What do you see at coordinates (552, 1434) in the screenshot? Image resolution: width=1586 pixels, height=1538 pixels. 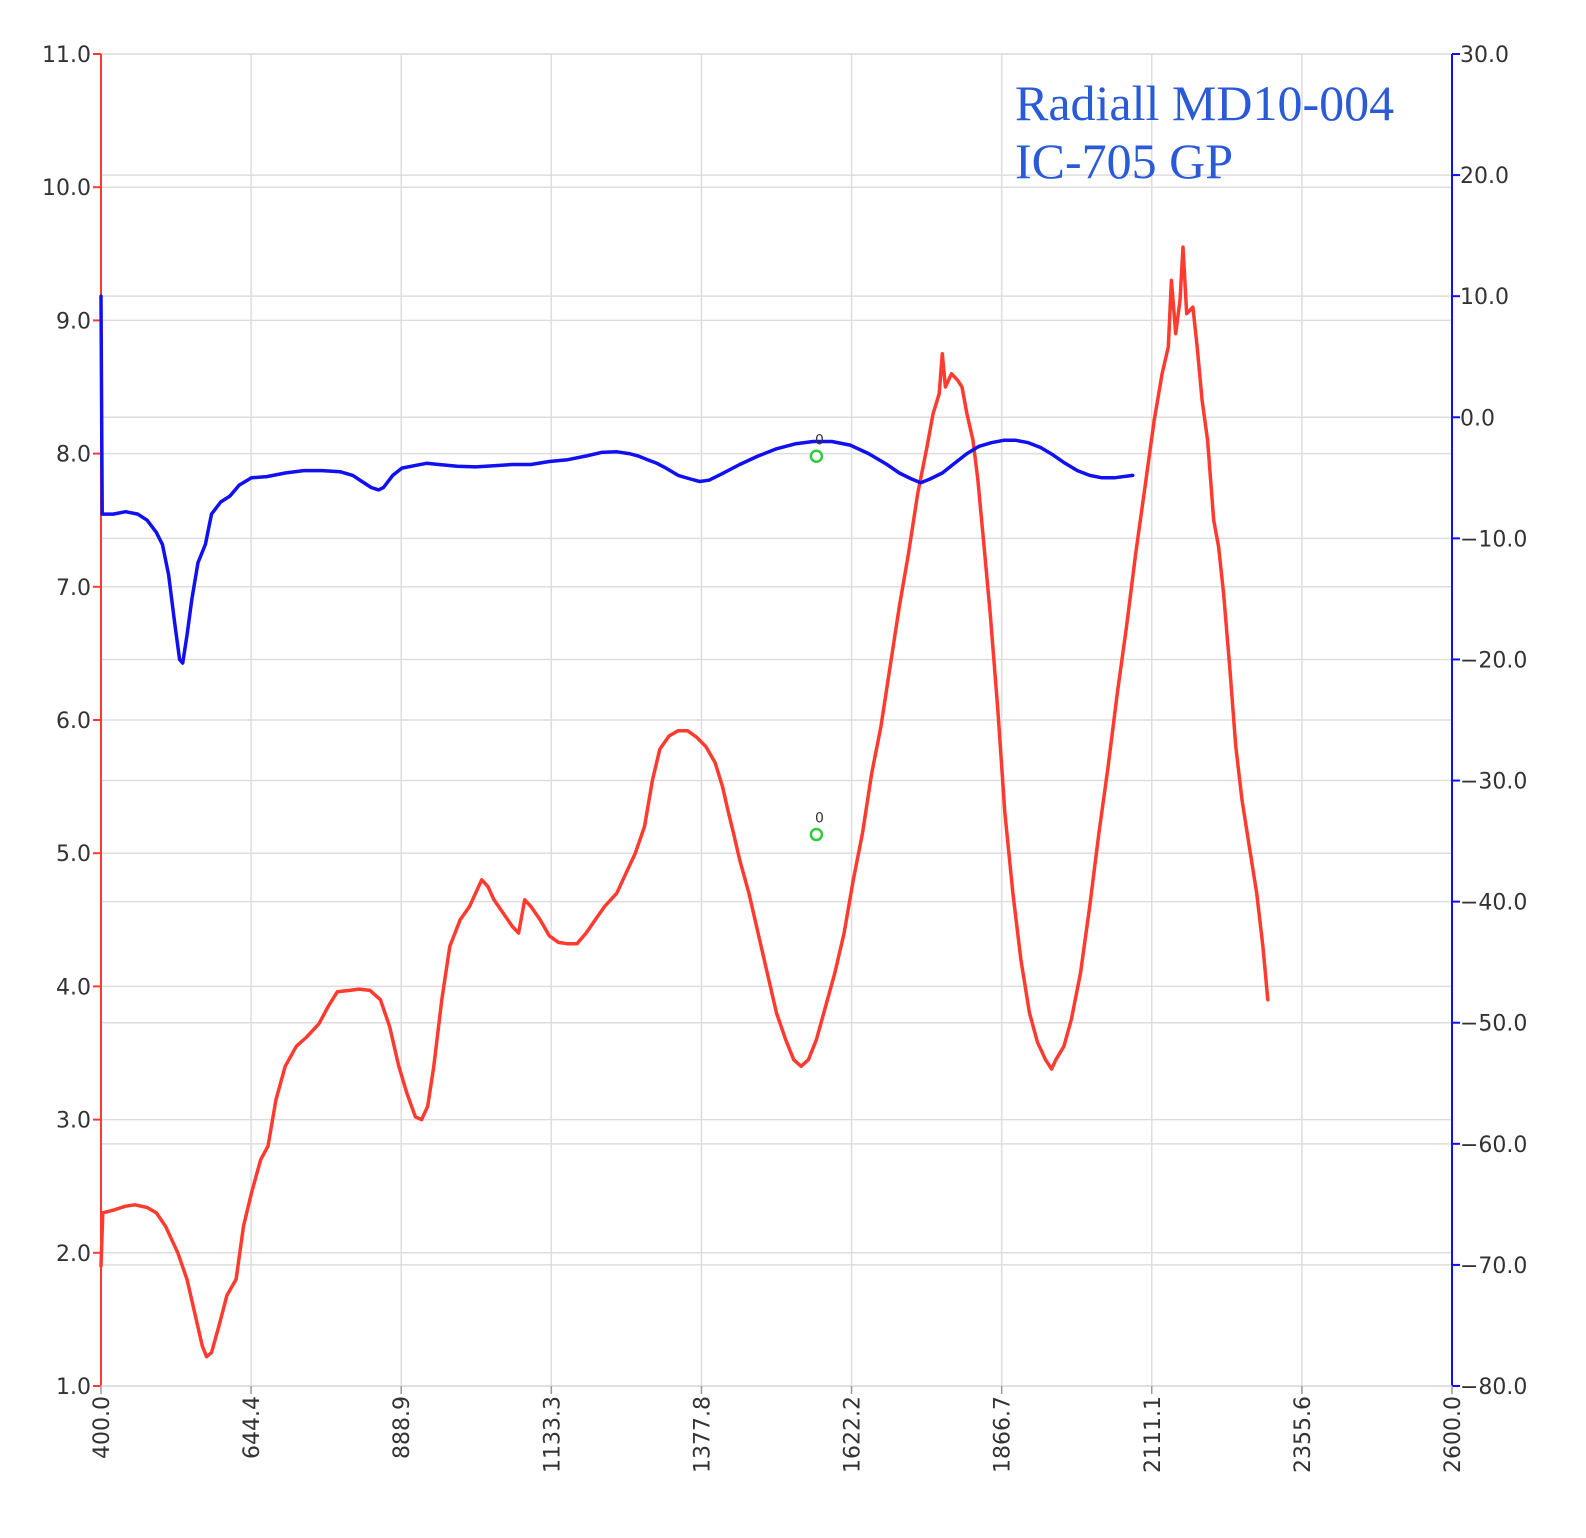 I see `x-tick-label: 1133.3` at bounding box center [552, 1434].